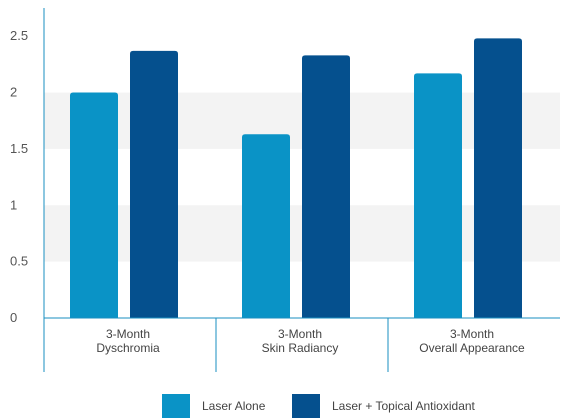 This screenshot has width=562, height=420. What do you see at coordinates (472, 348) in the screenshot?
I see `x-category-label: Overall Appearance` at bounding box center [472, 348].